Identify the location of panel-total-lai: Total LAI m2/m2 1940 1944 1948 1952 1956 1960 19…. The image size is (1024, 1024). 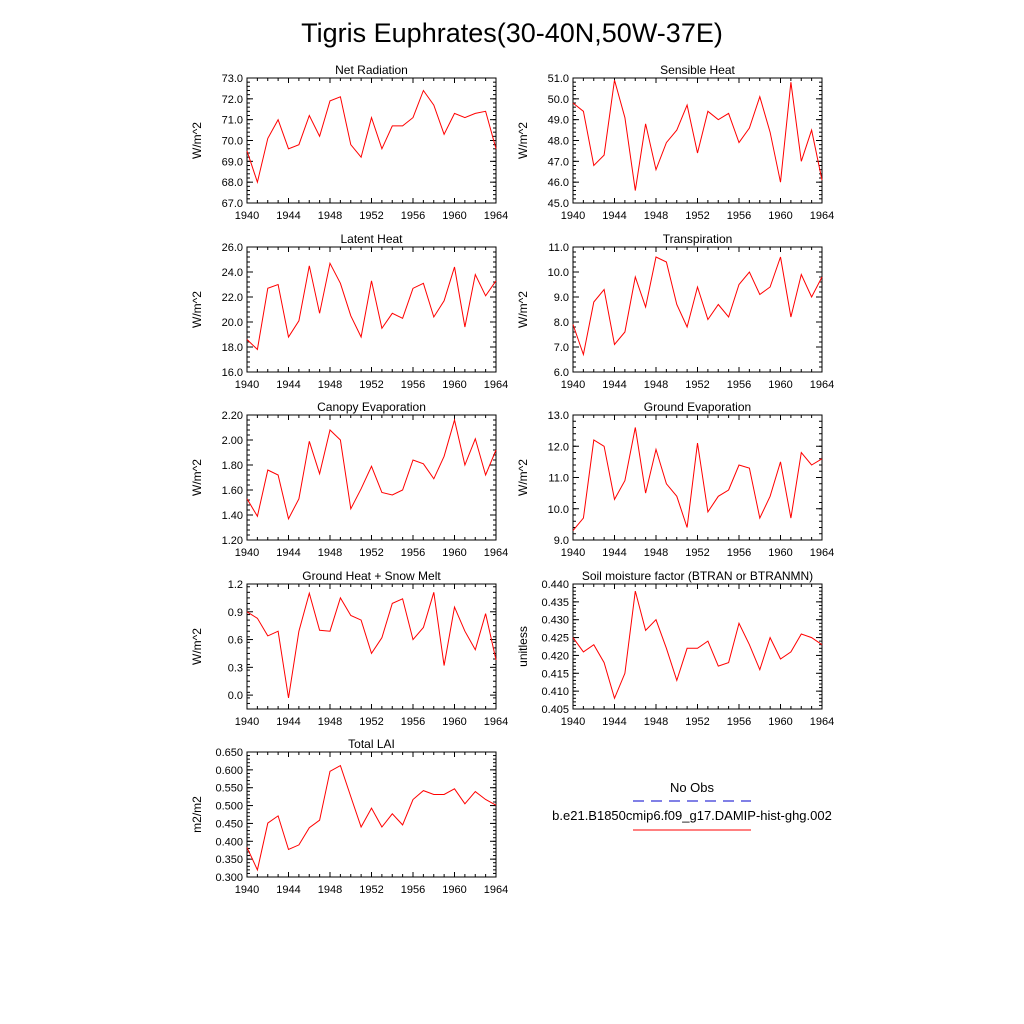
(349, 816).